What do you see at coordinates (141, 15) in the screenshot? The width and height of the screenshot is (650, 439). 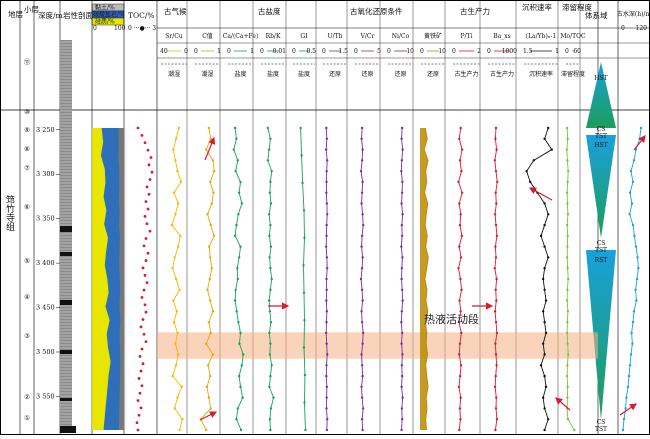 I see `header-toc: TOC/%` at bounding box center [141, 15].